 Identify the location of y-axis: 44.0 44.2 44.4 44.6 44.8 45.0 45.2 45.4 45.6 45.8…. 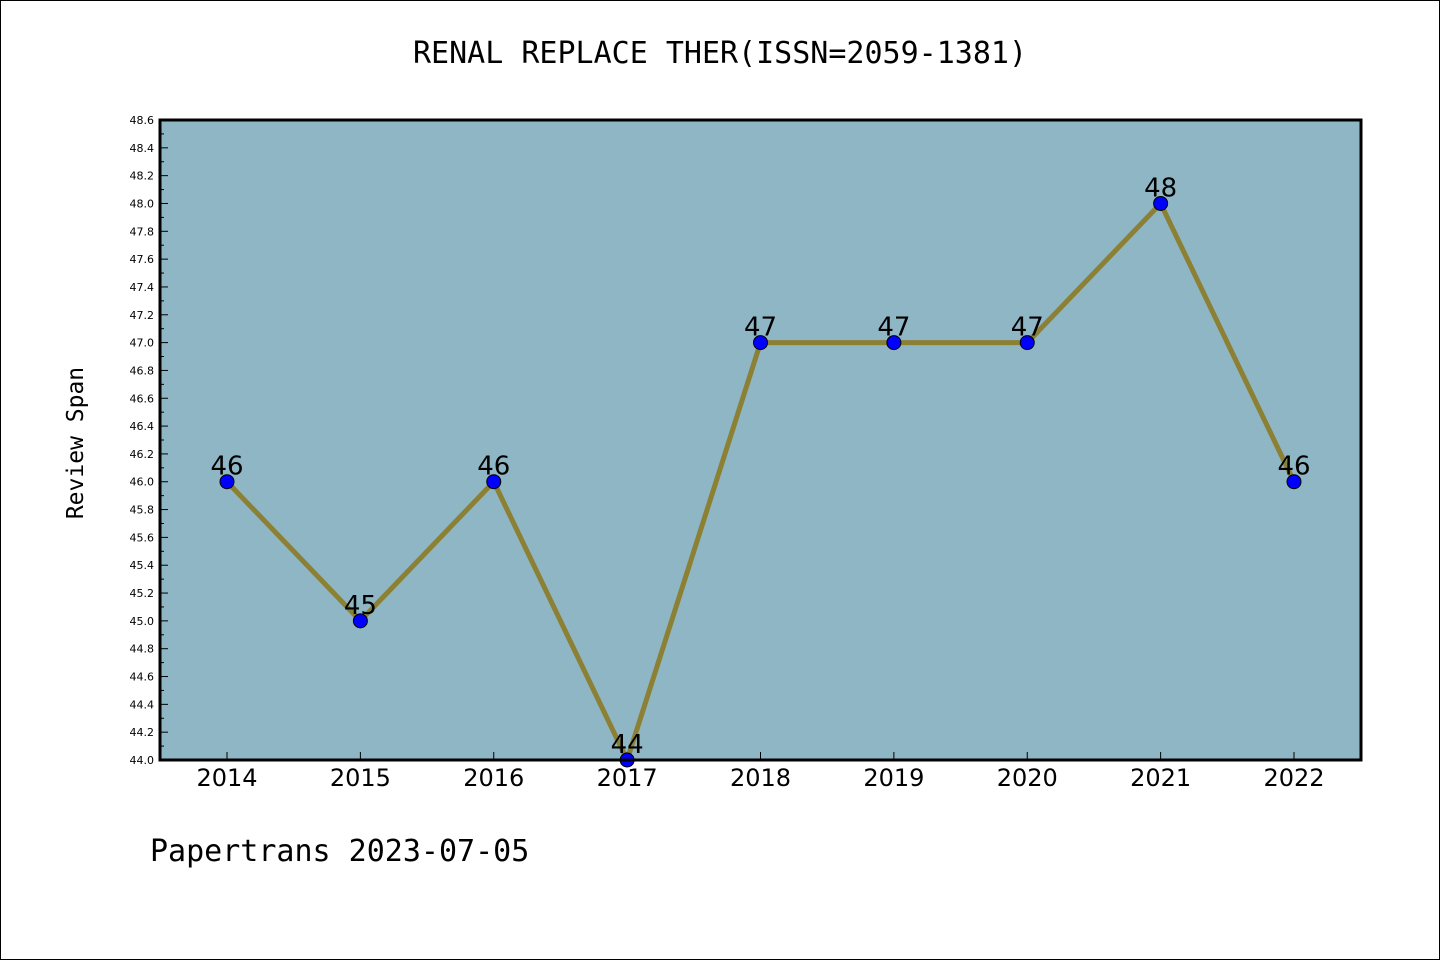
(149, 440).